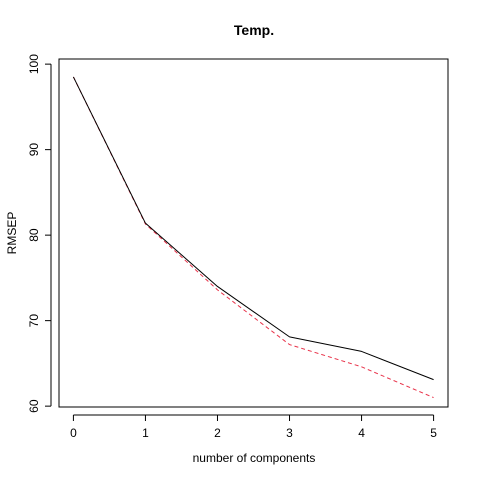  What do you see at coordinates (433, 433) in the screenshot?
I see `x-tick-label: 5` at bounding box center [433, 433].